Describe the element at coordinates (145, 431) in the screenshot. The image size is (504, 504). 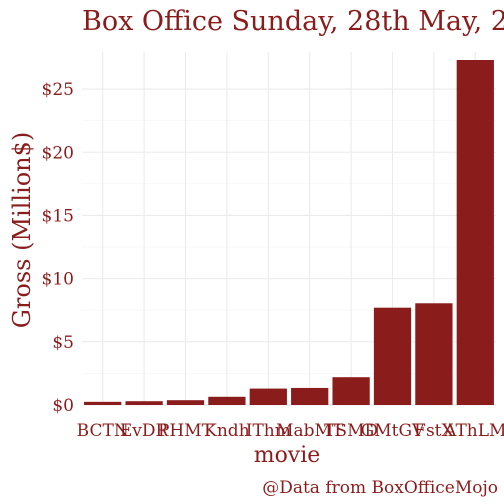
I see `x-tick-label: EvDR` at that location.